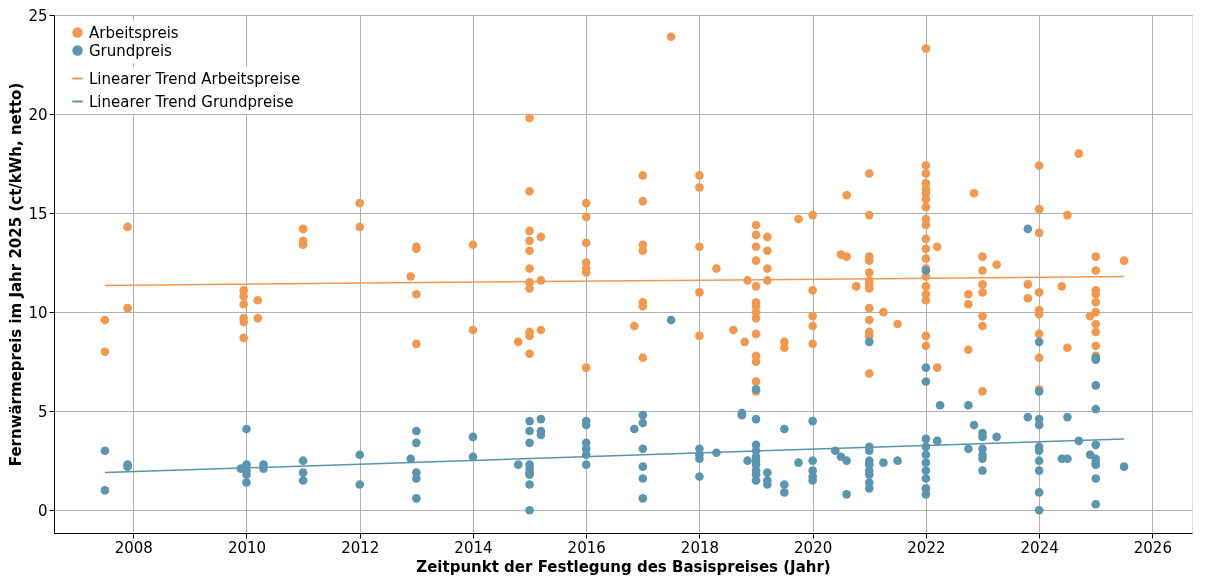 The image size is (1206, 580). What do you see at coordinates (1039, 547) in the screenshot?
I see `x-tick-label: 2024` at bounding box center [1039, 547].